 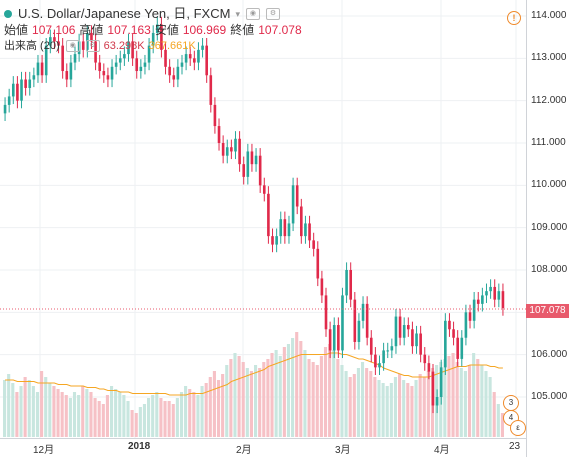 I want to click on price-tick-label: 106.000, so click(x=549, y=354).